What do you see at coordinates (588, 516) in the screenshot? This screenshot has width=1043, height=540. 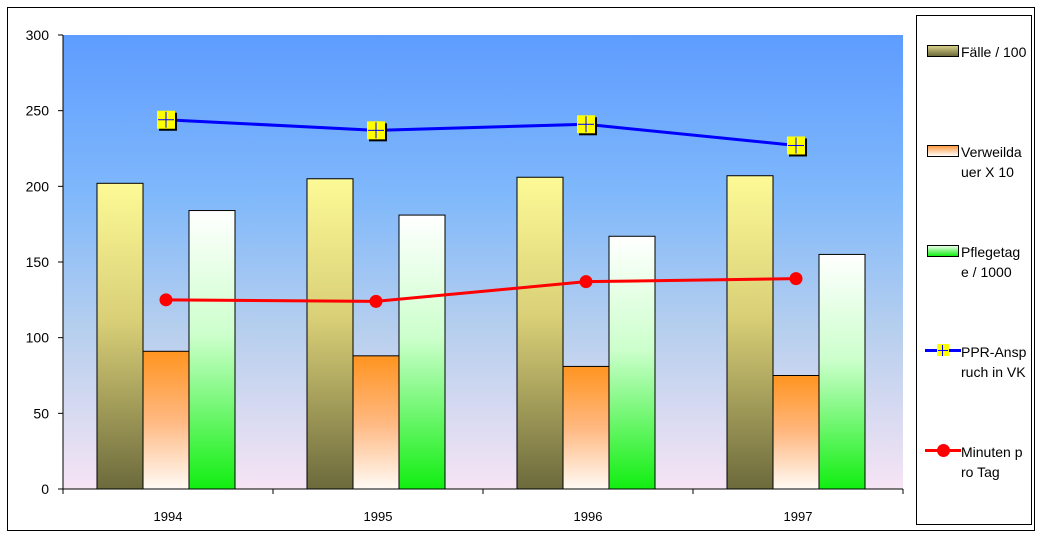 I see `x-tick-label: 1996` at bounding box center [588, 516].